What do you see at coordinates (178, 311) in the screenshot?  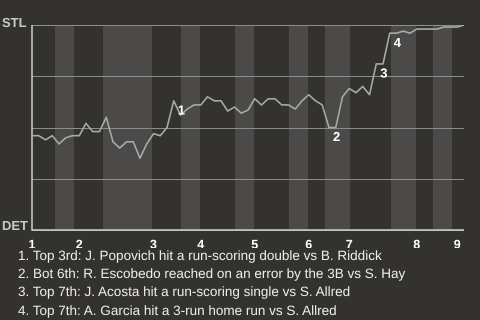 I see `text: 4. Top 7th: A. Garcia hit a 3-run home run vs S. Allred` at bounding box center [178, 311].